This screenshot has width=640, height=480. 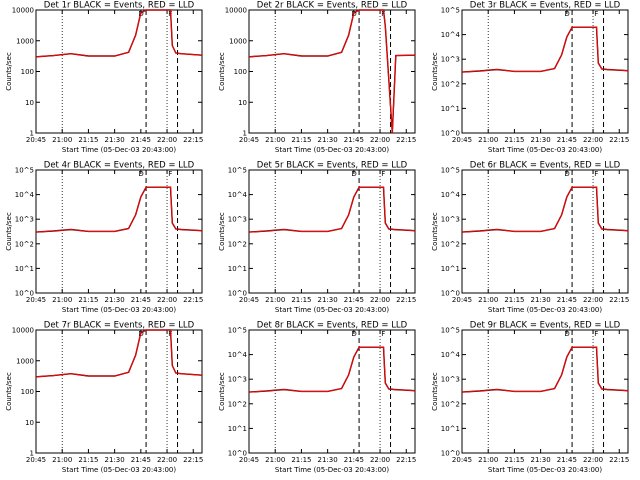 I want to click on panel-title: Det 4r BLACK = Events, RED = LLD, so click(x=119, y=166).